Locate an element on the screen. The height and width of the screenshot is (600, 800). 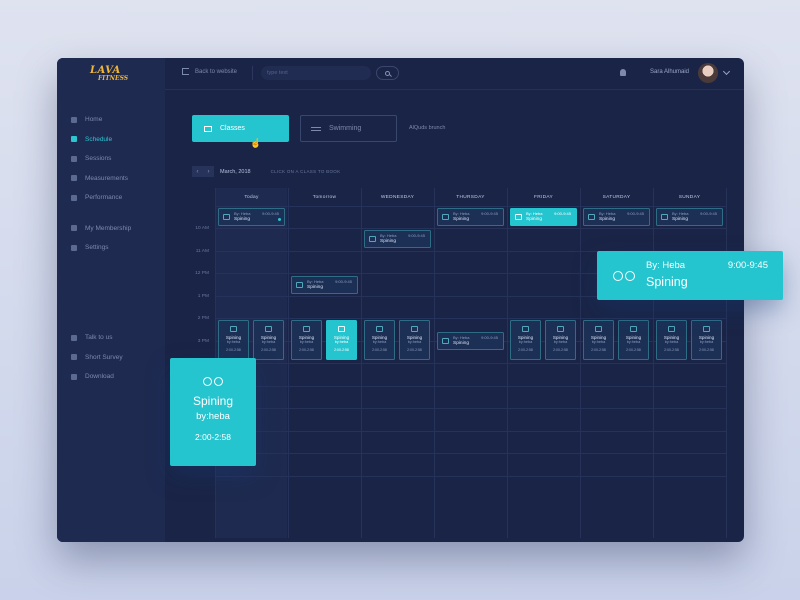
logo-text-main: LAVA is located at coordinates (105, 70).